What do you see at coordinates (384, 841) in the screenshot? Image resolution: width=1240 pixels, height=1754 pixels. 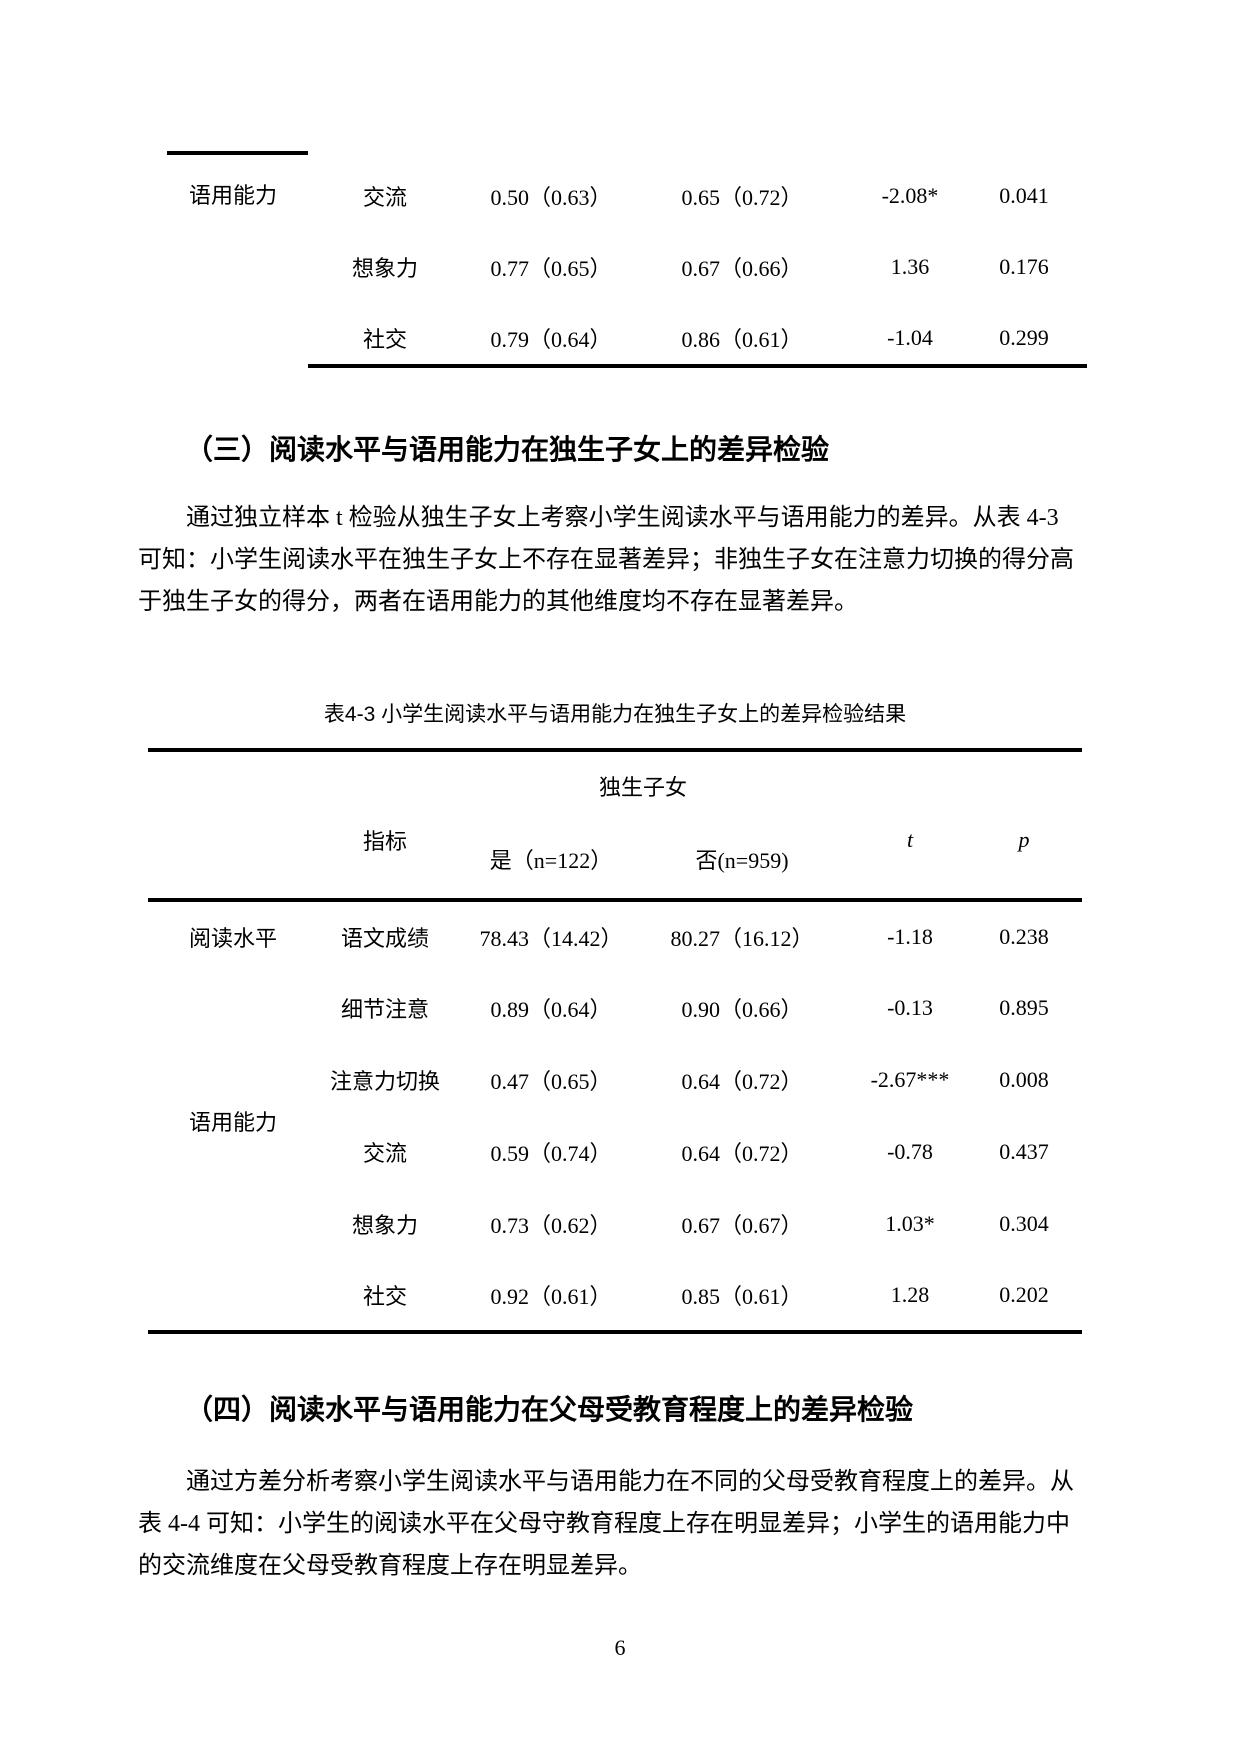 I see `header-indicator: 指标` at bounding box center [384, 841].